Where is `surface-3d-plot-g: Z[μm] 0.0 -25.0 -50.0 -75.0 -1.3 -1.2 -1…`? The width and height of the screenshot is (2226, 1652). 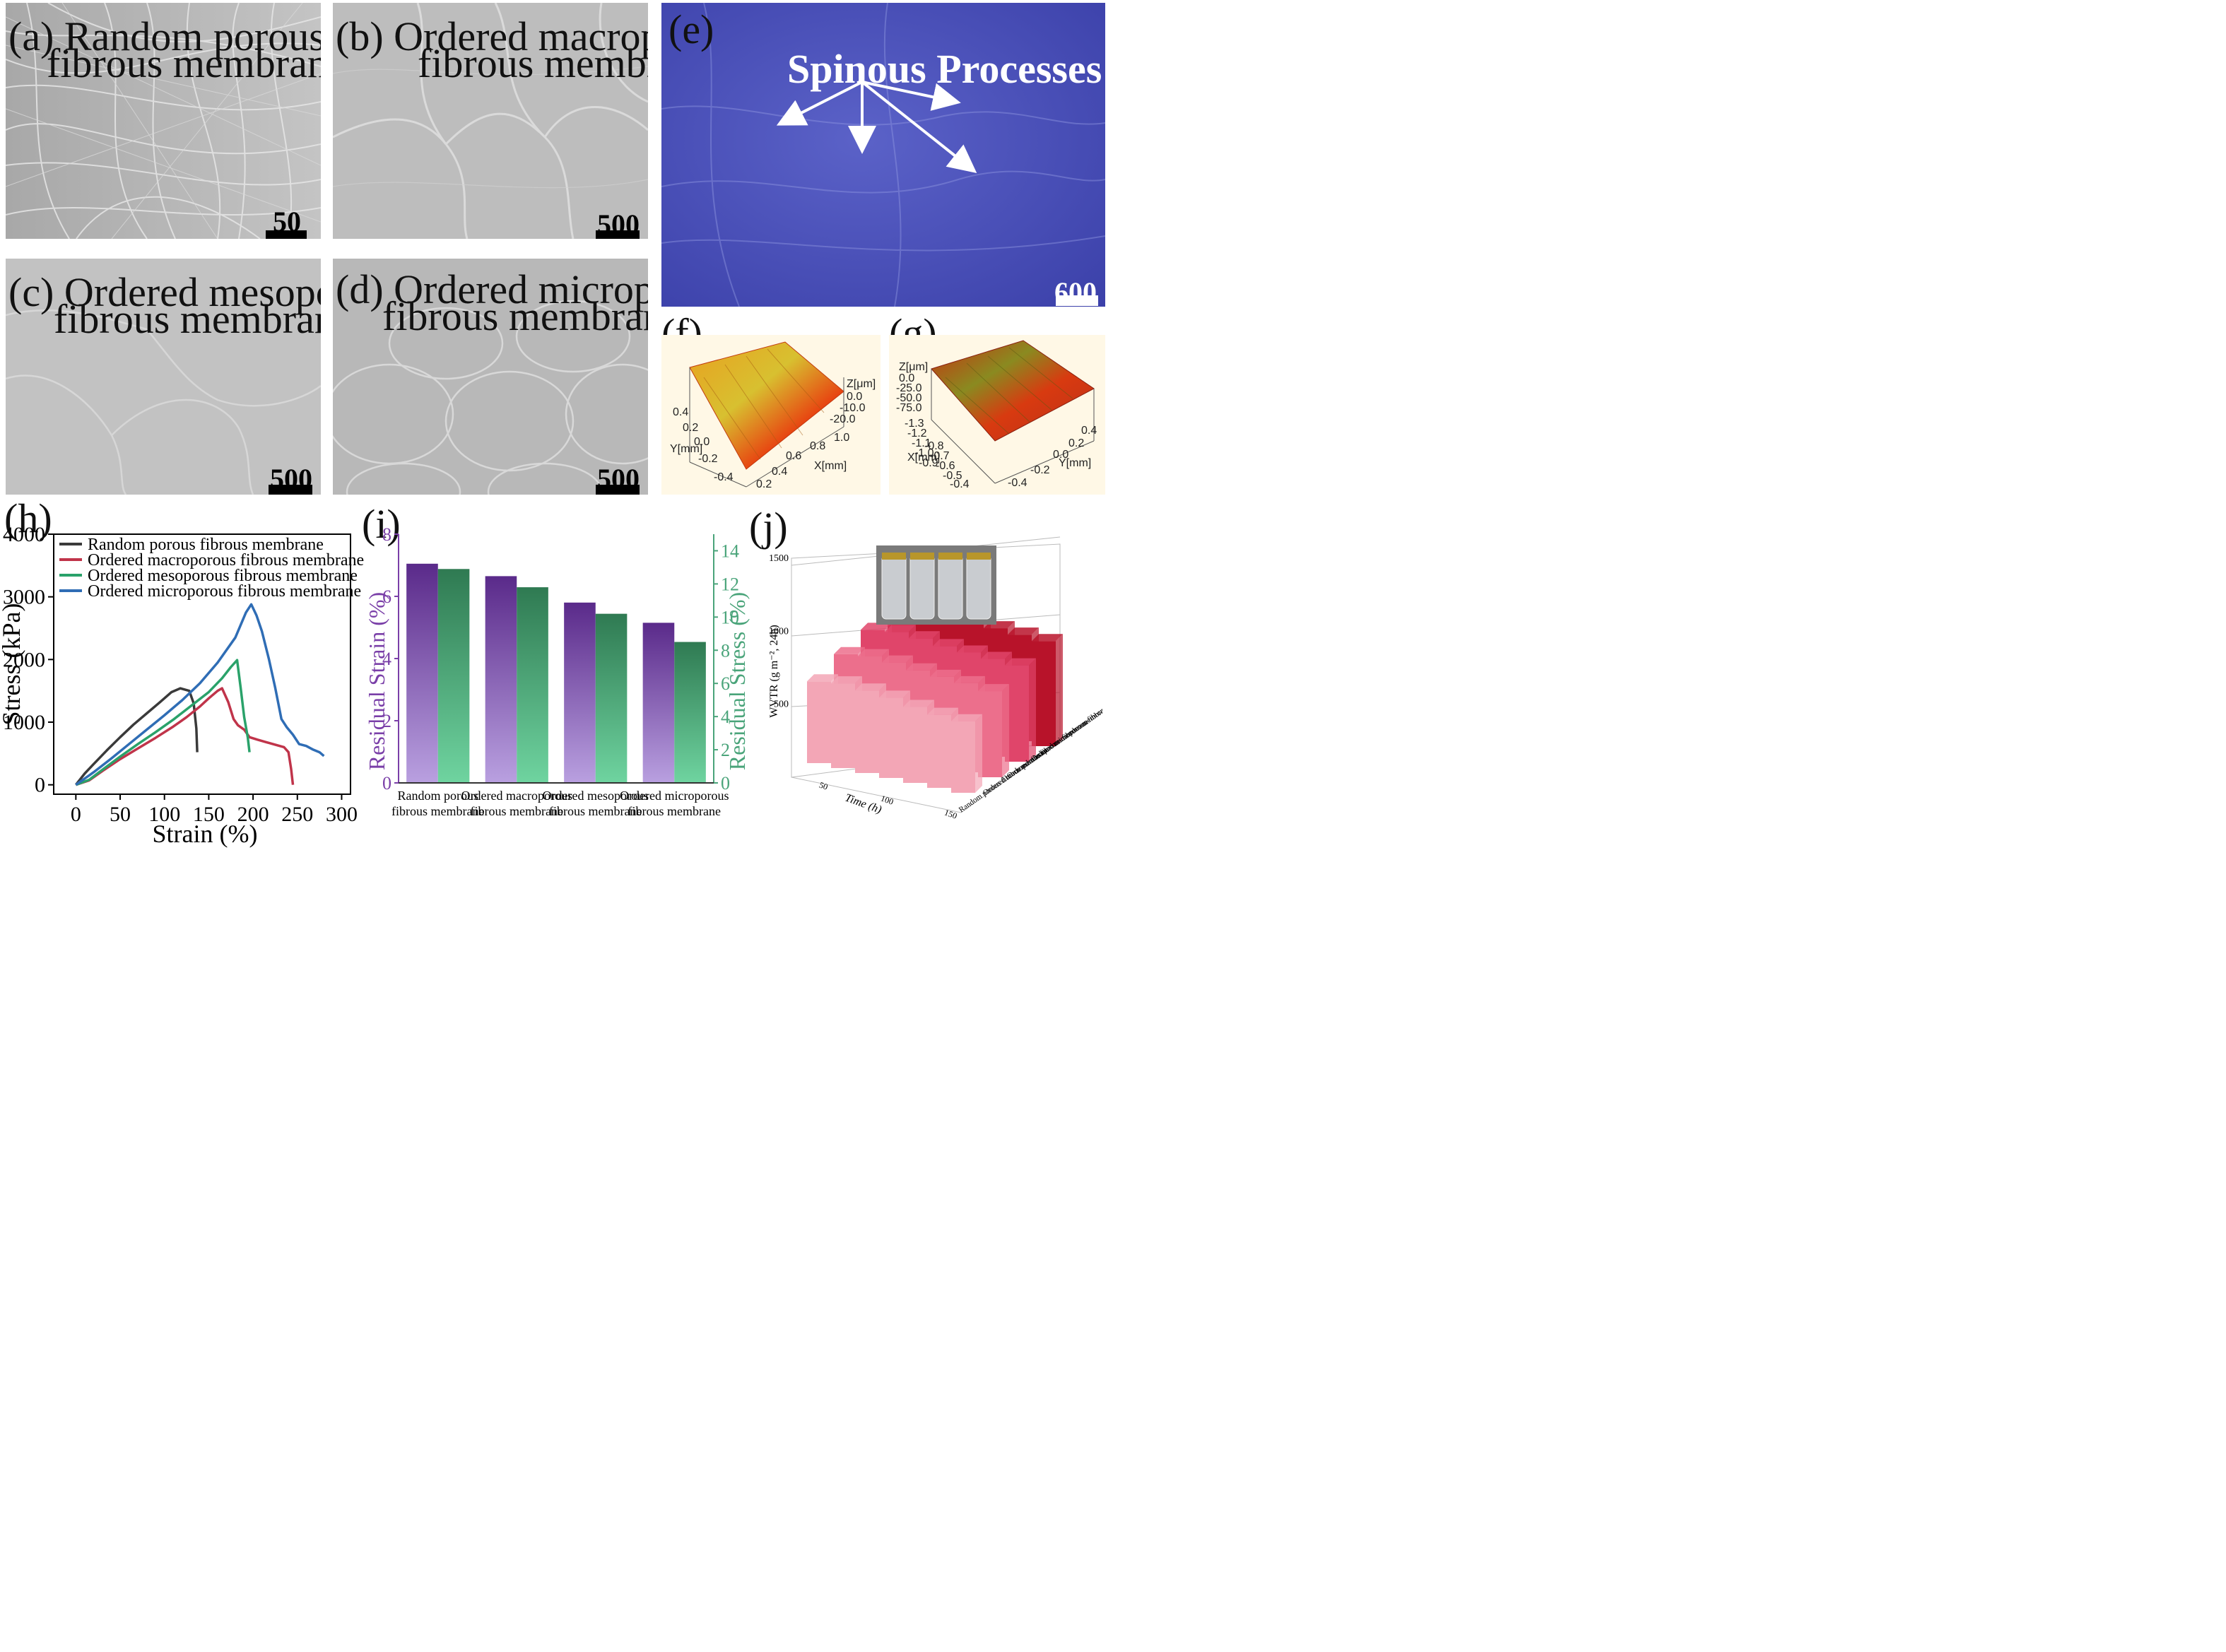
surface-3d-plot-g: Z[μm] 0.0 -25.0 -50.0 -75.0 -1.3 -1.2 -1… is located at coordinates (997, 415).